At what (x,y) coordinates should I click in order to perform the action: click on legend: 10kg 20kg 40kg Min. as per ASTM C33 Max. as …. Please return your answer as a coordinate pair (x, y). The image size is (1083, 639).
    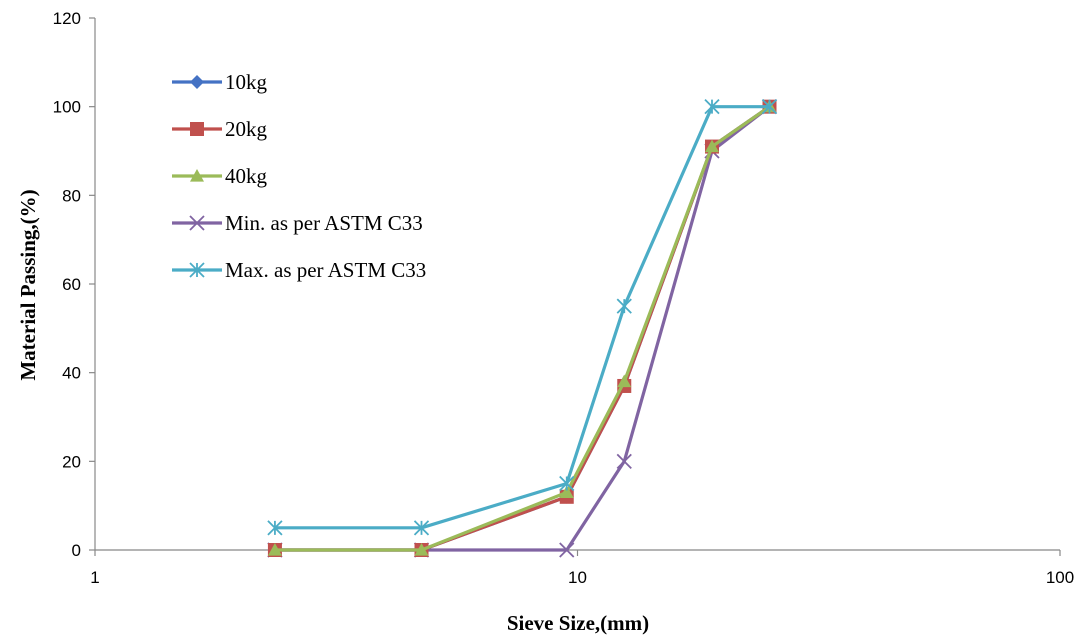
    Looking at the image, I should click on (299, 176).